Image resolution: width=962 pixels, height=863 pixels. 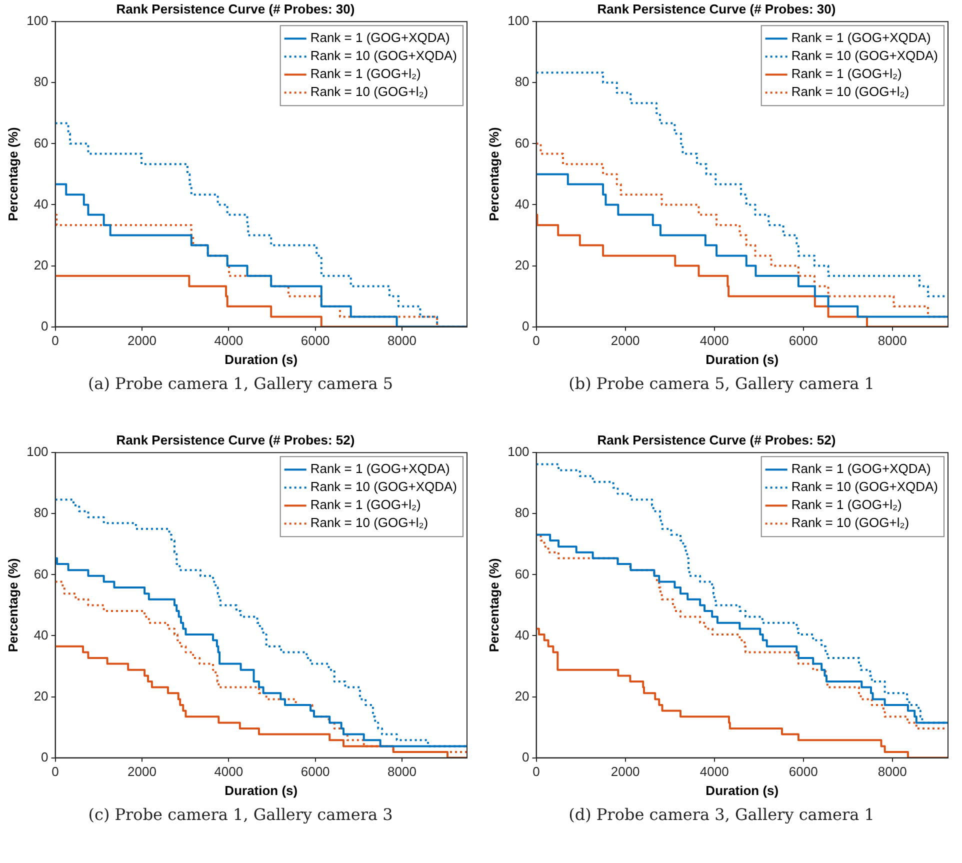 What do you see at coordinates (240, 383) in the screenshot?
I see `text: (a) Probe camera 1, Gallery camera 5` at bounding box center [240, 383].